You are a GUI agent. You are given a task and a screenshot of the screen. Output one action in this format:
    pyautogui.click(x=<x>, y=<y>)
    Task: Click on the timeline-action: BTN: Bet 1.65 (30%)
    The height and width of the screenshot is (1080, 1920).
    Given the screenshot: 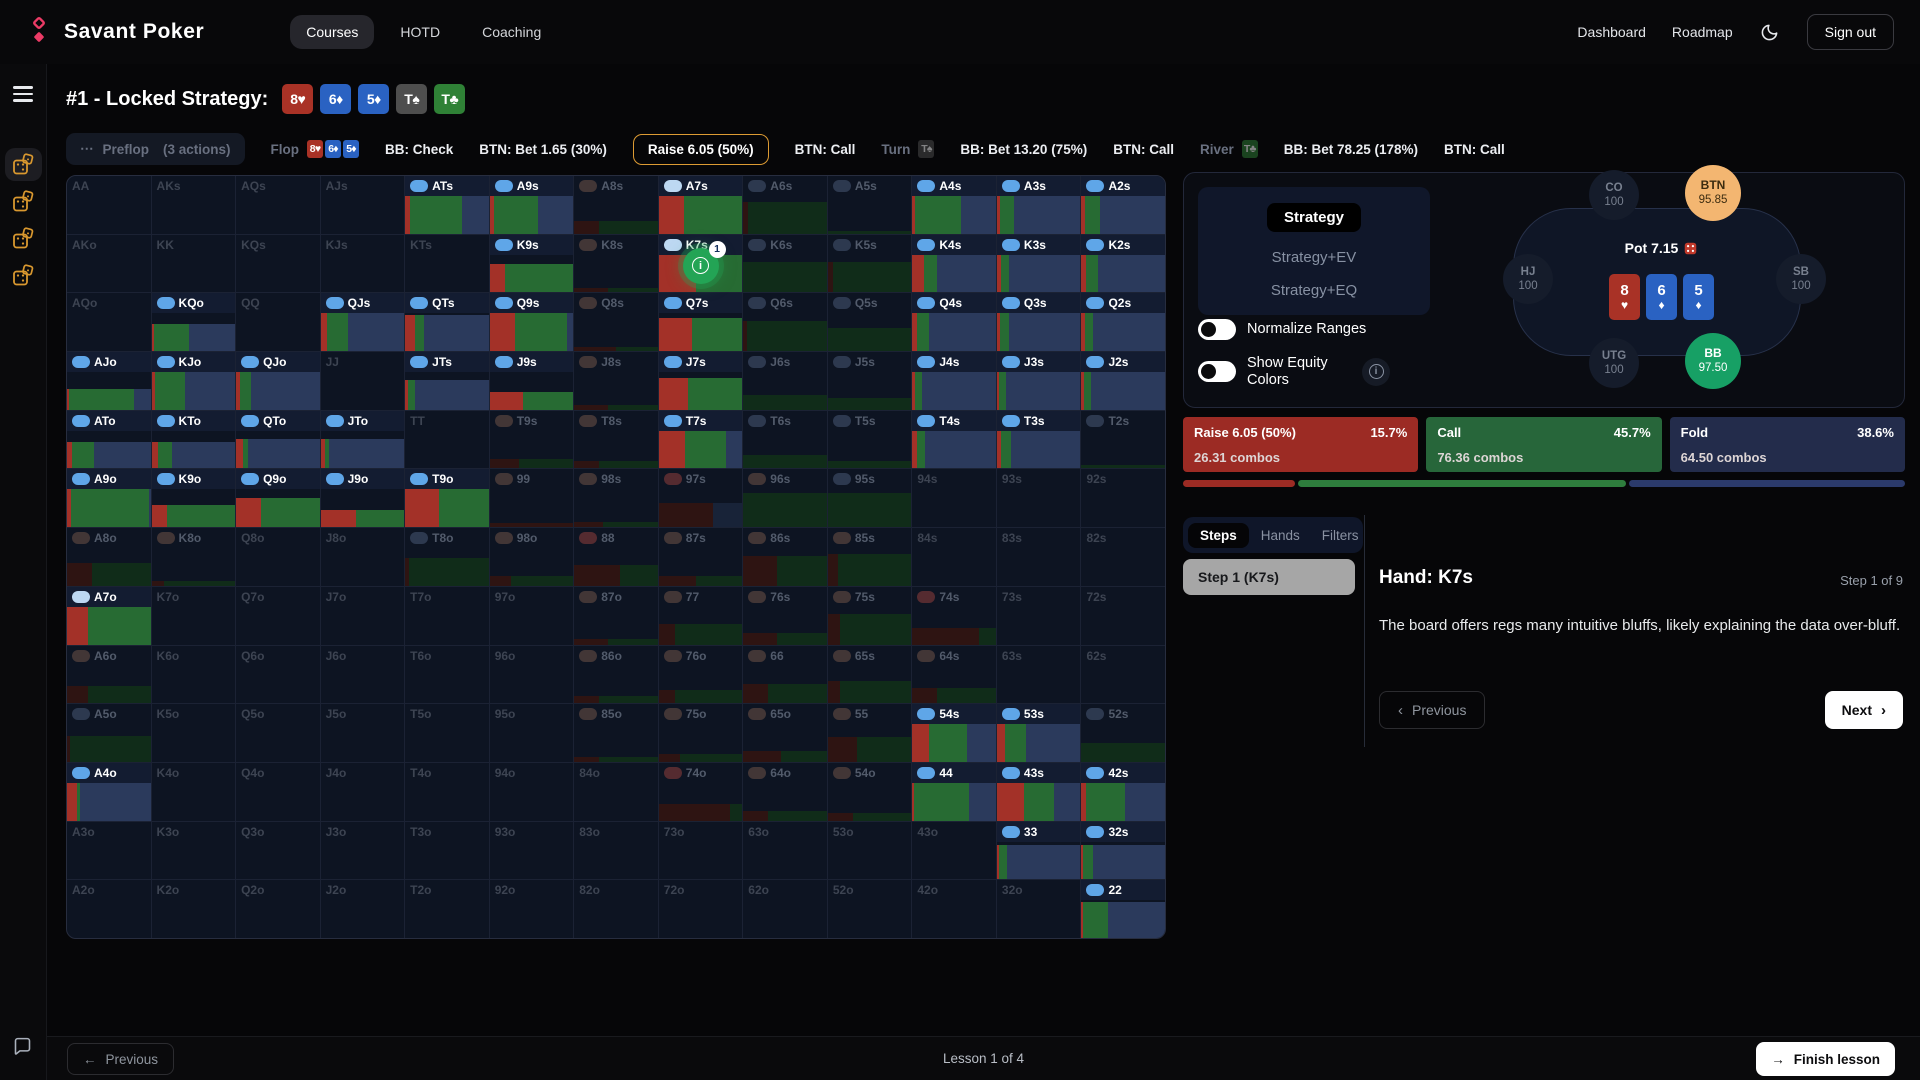 What is the action you would take?
    pyautogui.click(x=543, y=149)
    